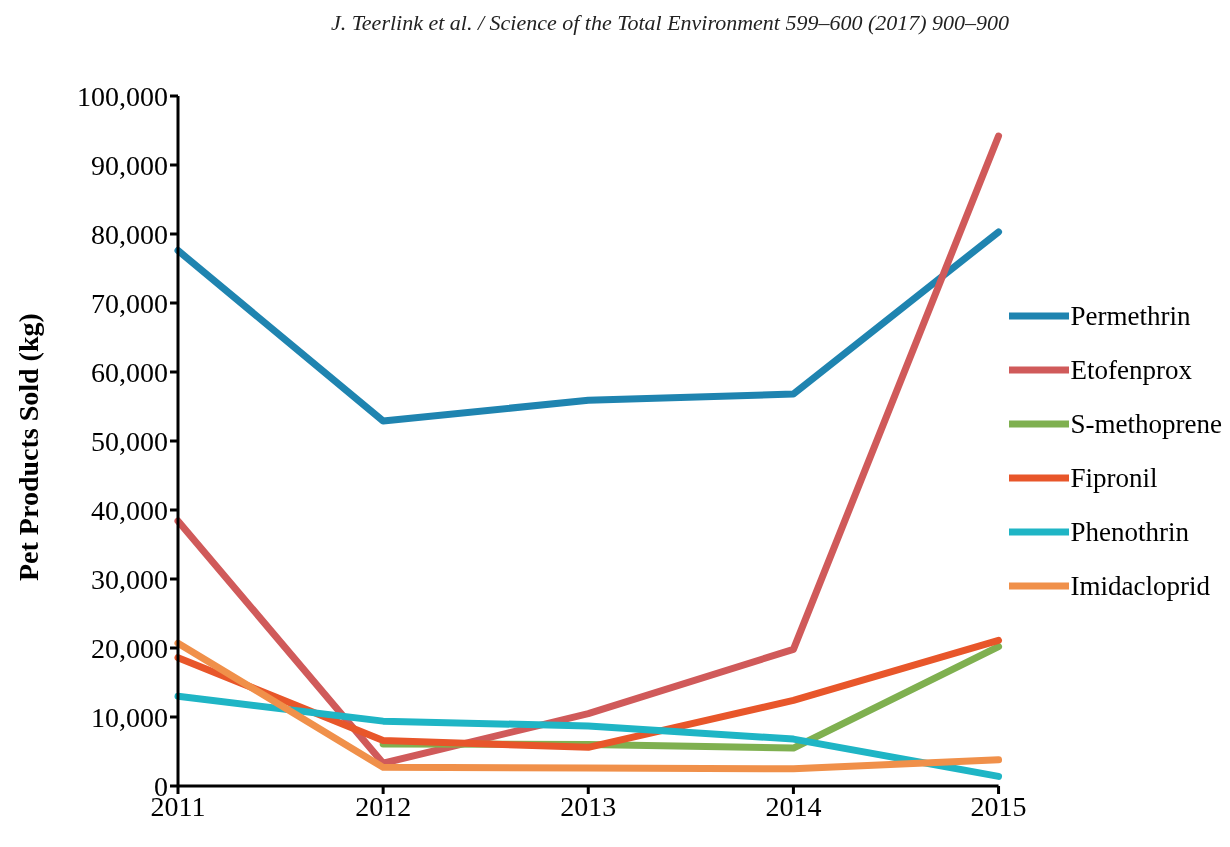 This screenshot has height=847, width=1230. I want to click on y-tick-label: 40,000, so click(129, 510).